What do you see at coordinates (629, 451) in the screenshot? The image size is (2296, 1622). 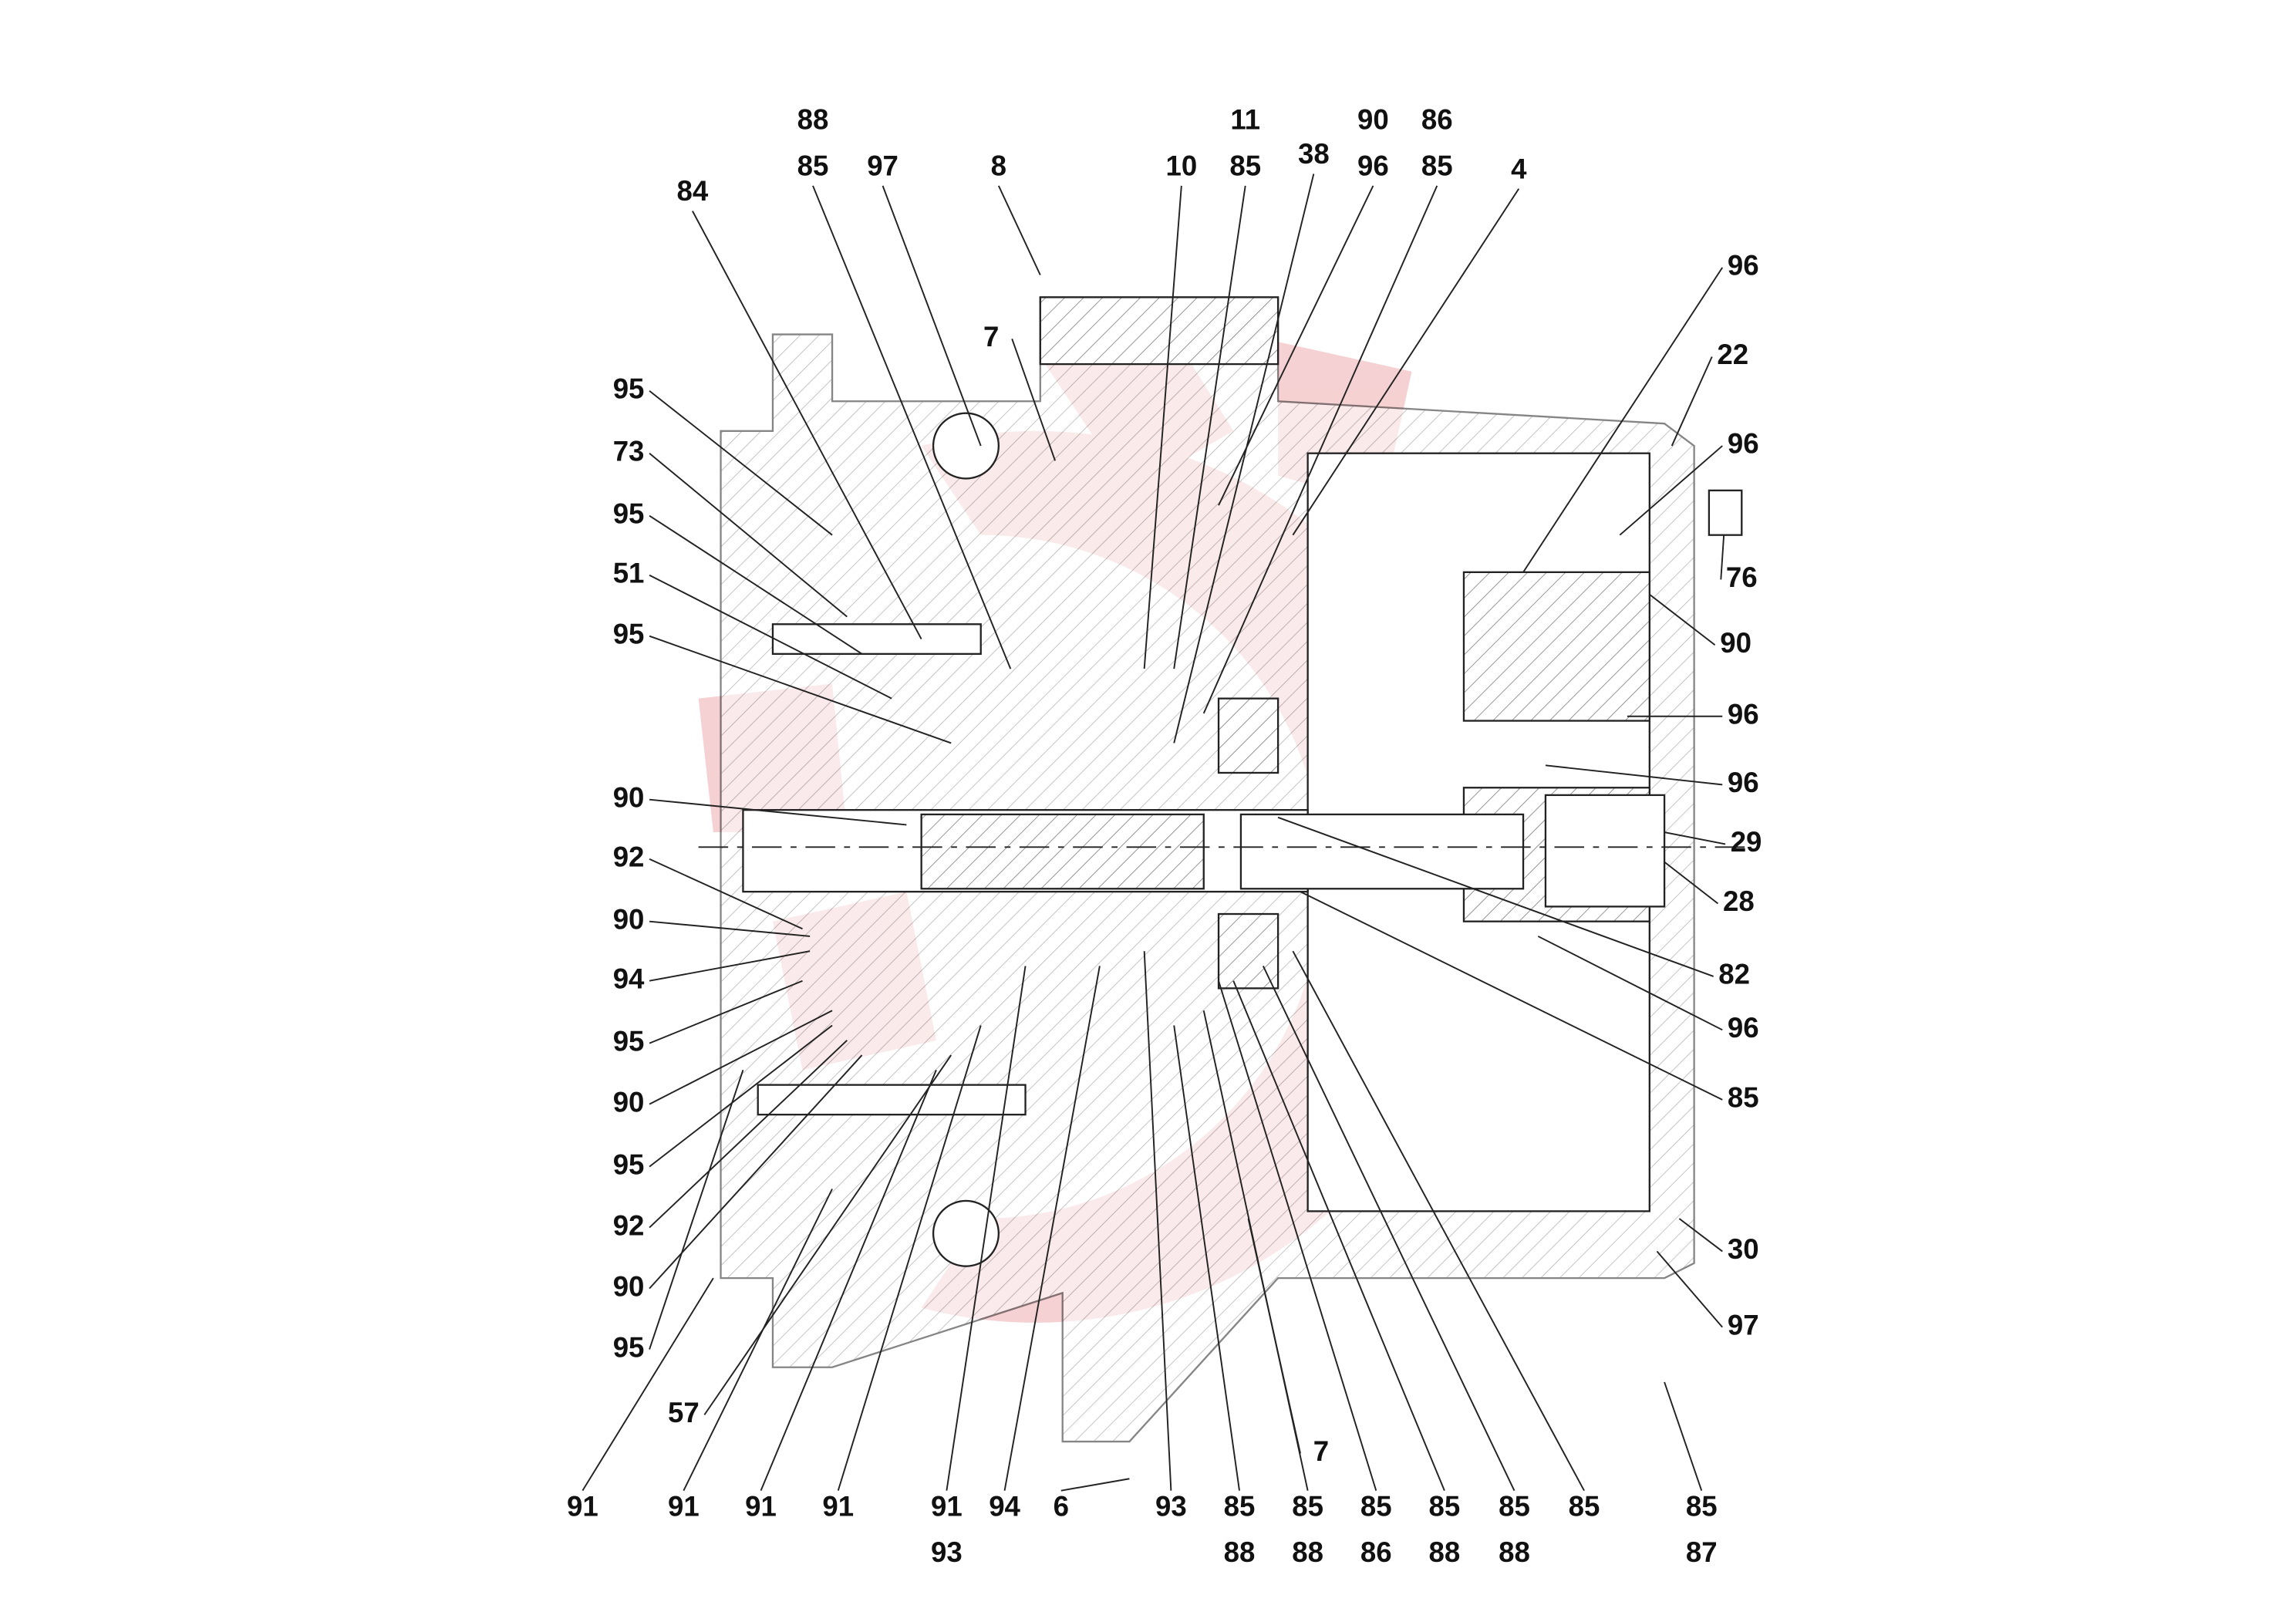 I see `callout-label: 73` at bounding box center [629, 451].